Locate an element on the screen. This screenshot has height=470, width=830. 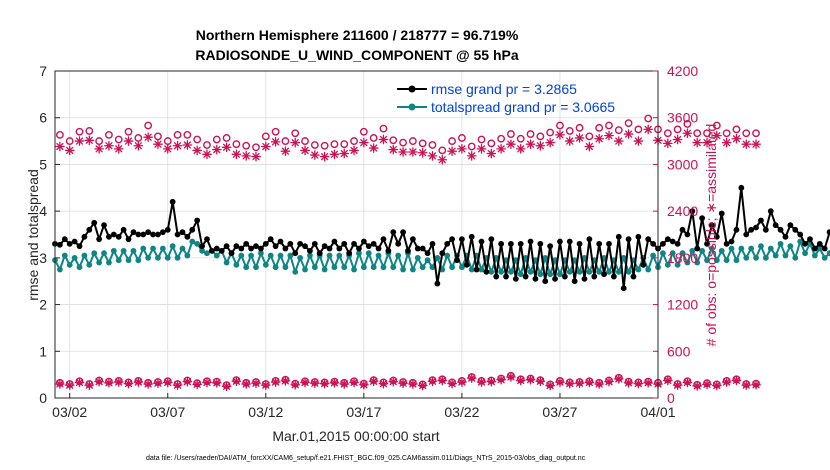
legend-rmse-marker is located at coordinates (412, 89).